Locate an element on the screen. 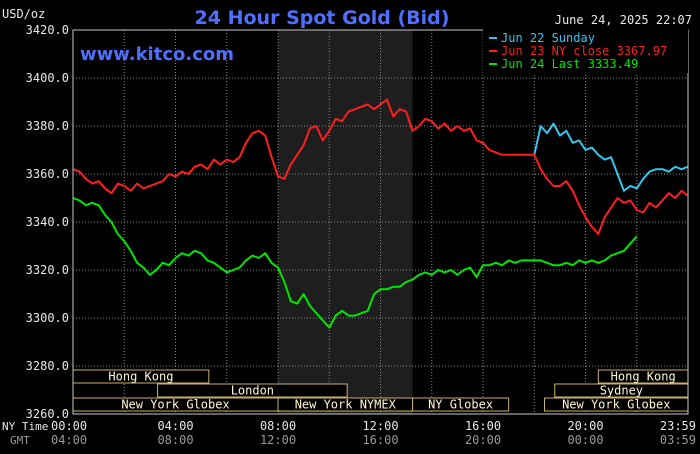 The image size is (700, 454). gmt-label: GMT is located at coordinates (20, 440).